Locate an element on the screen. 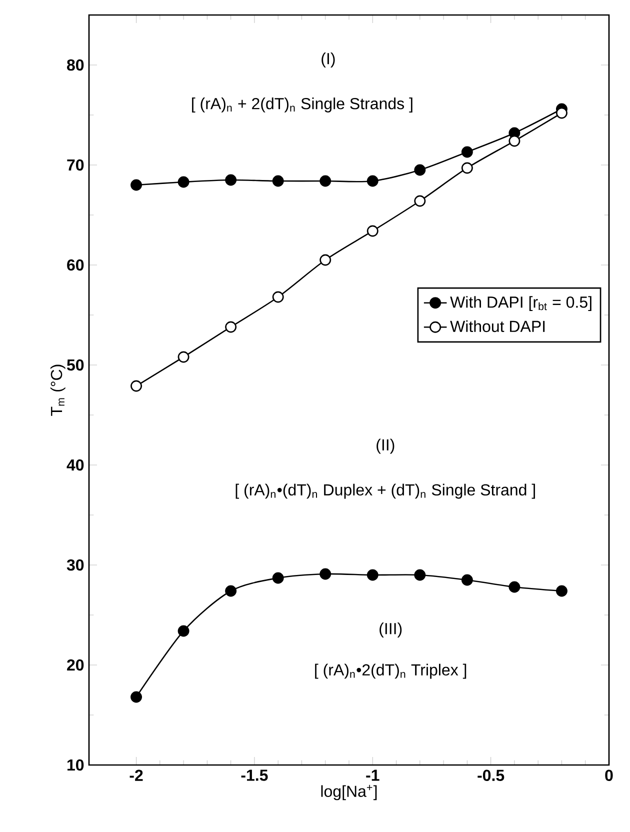 The image size is (630, 832). annotation: (I) is located at coordinates (328, 60).